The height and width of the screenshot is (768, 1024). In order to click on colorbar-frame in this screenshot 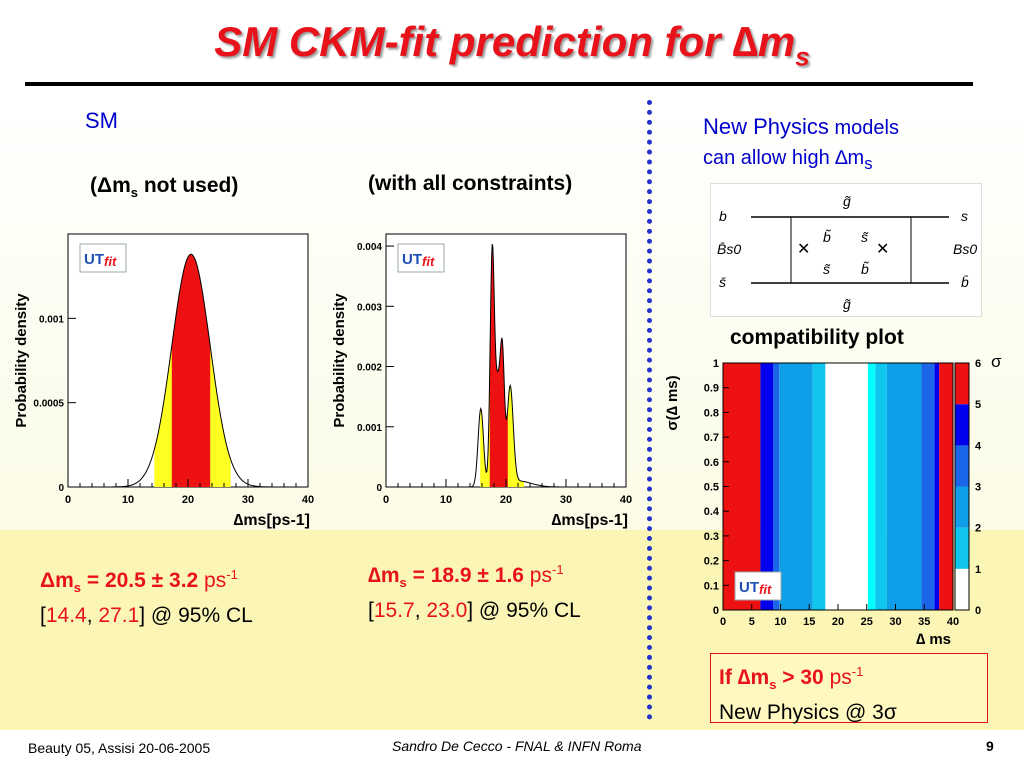, I will do `click(962, 486)`.